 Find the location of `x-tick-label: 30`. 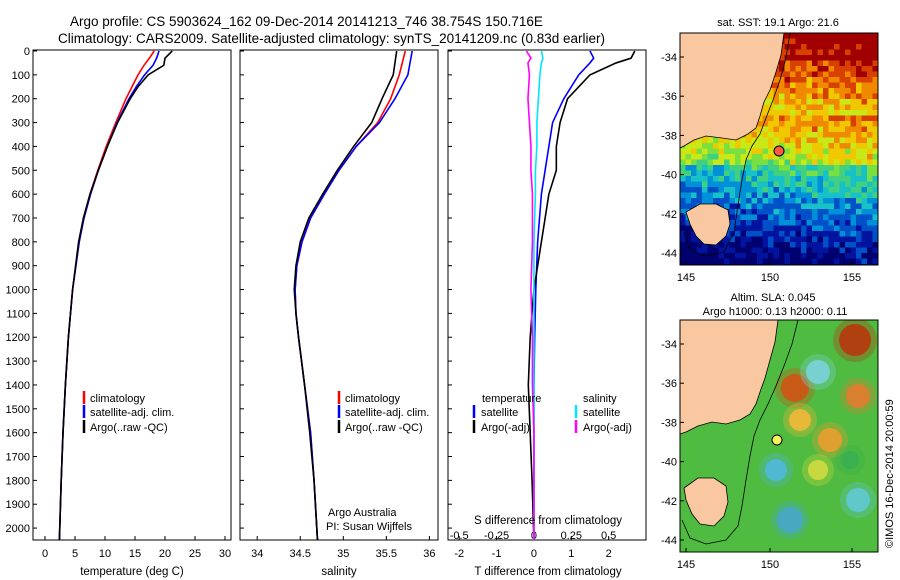

x-tick-label: 30 is located at coordinates (225, 554).